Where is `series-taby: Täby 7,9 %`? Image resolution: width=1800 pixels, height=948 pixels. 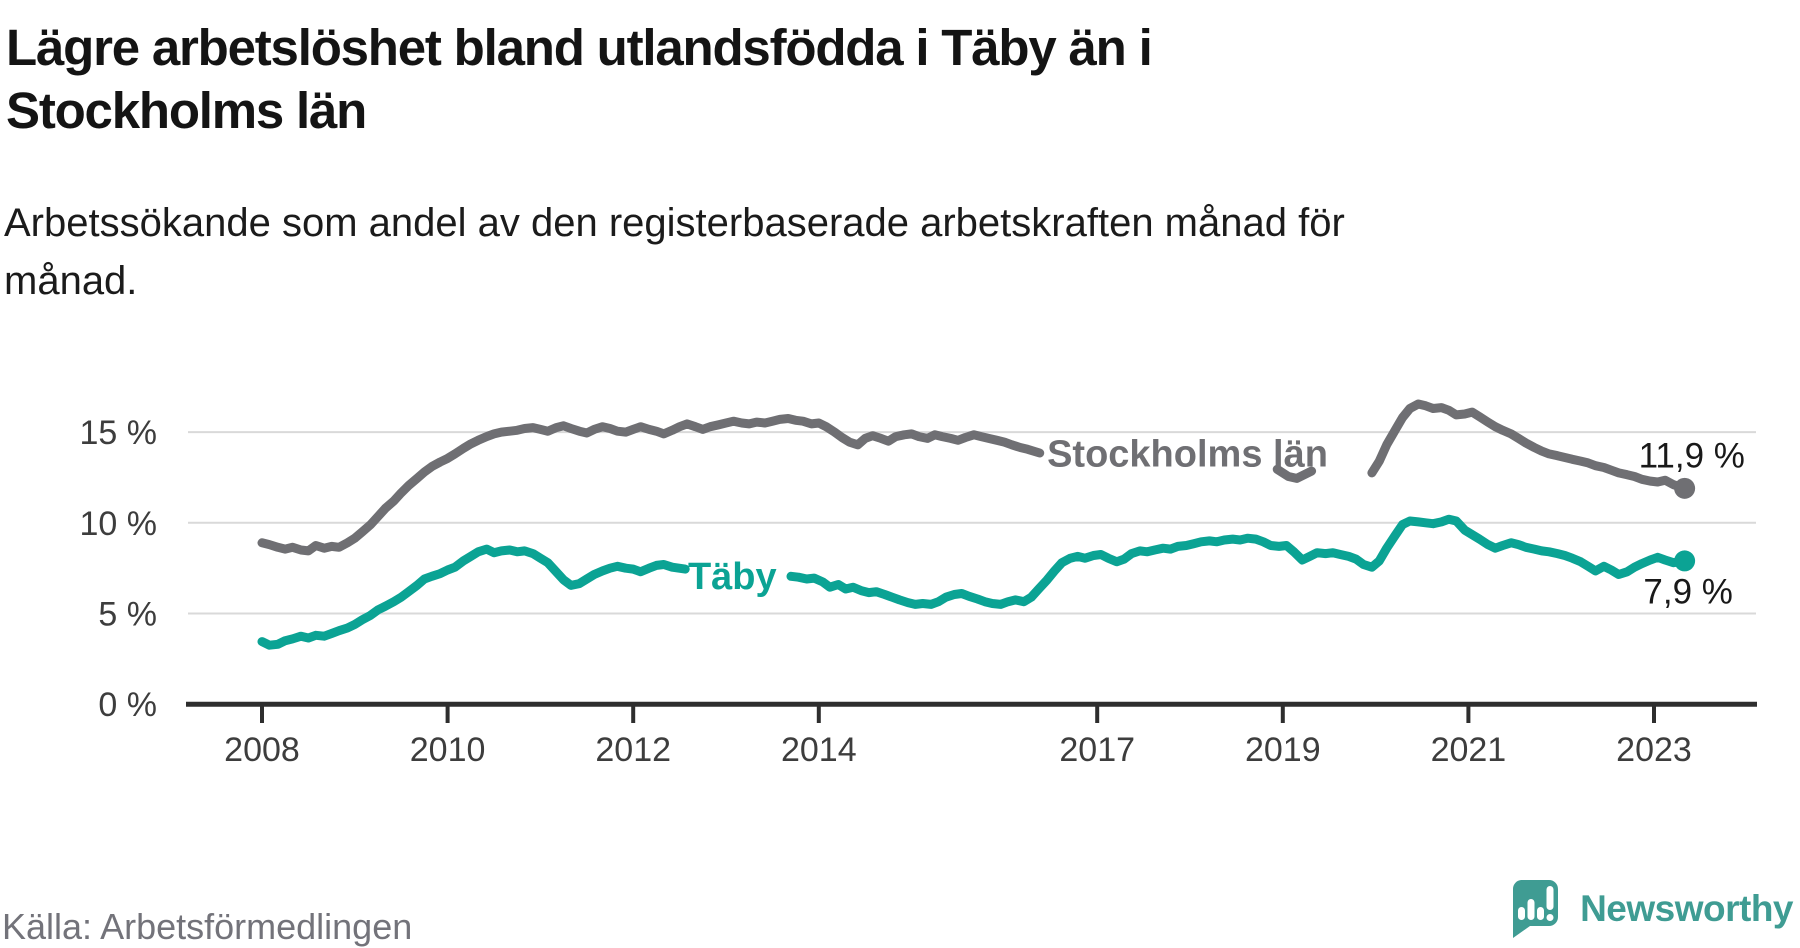 series-taby: Täby 7,9 % is located at coordinates (995, 582).